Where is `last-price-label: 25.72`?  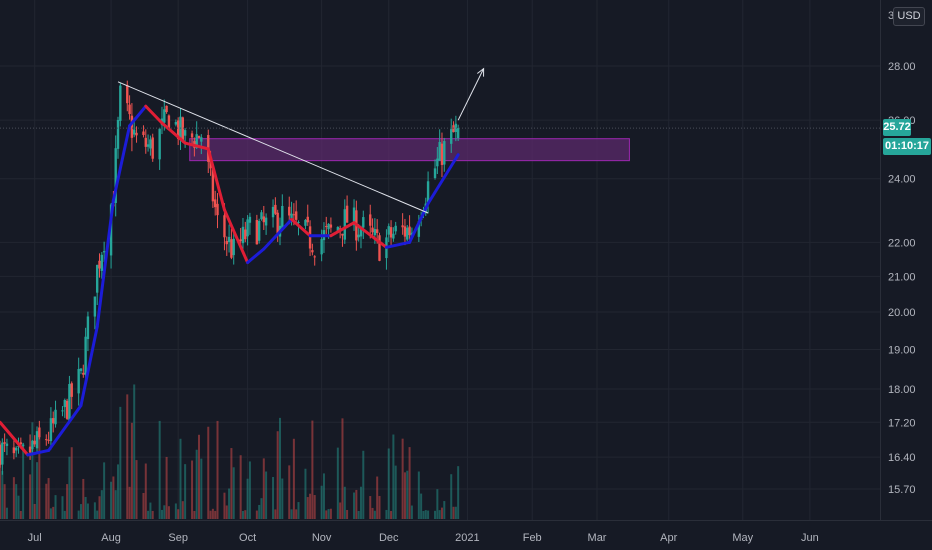 last-price-label: 25.72 is located at coordinates (897, 128).